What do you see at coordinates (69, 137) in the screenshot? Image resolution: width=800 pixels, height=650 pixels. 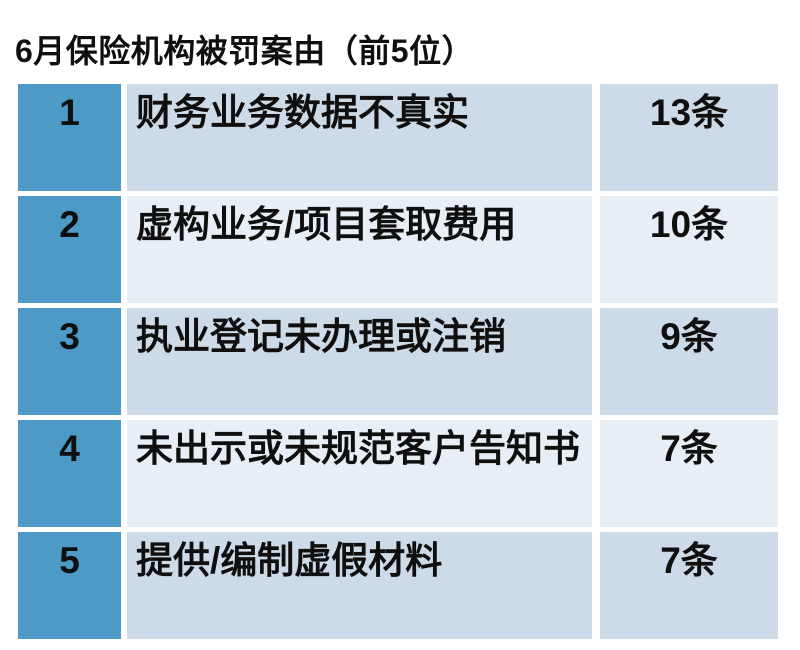 I see `rank-cell: 1` at bounding box center [69, 137].